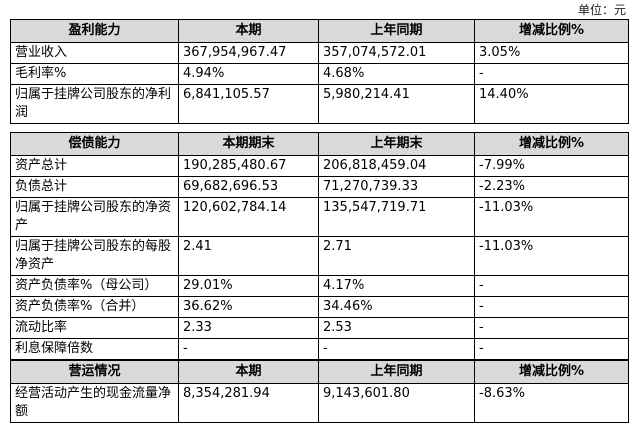 The image size is (632, 431). I want to click on cell: 357,074,572.01, so click(396, 53).